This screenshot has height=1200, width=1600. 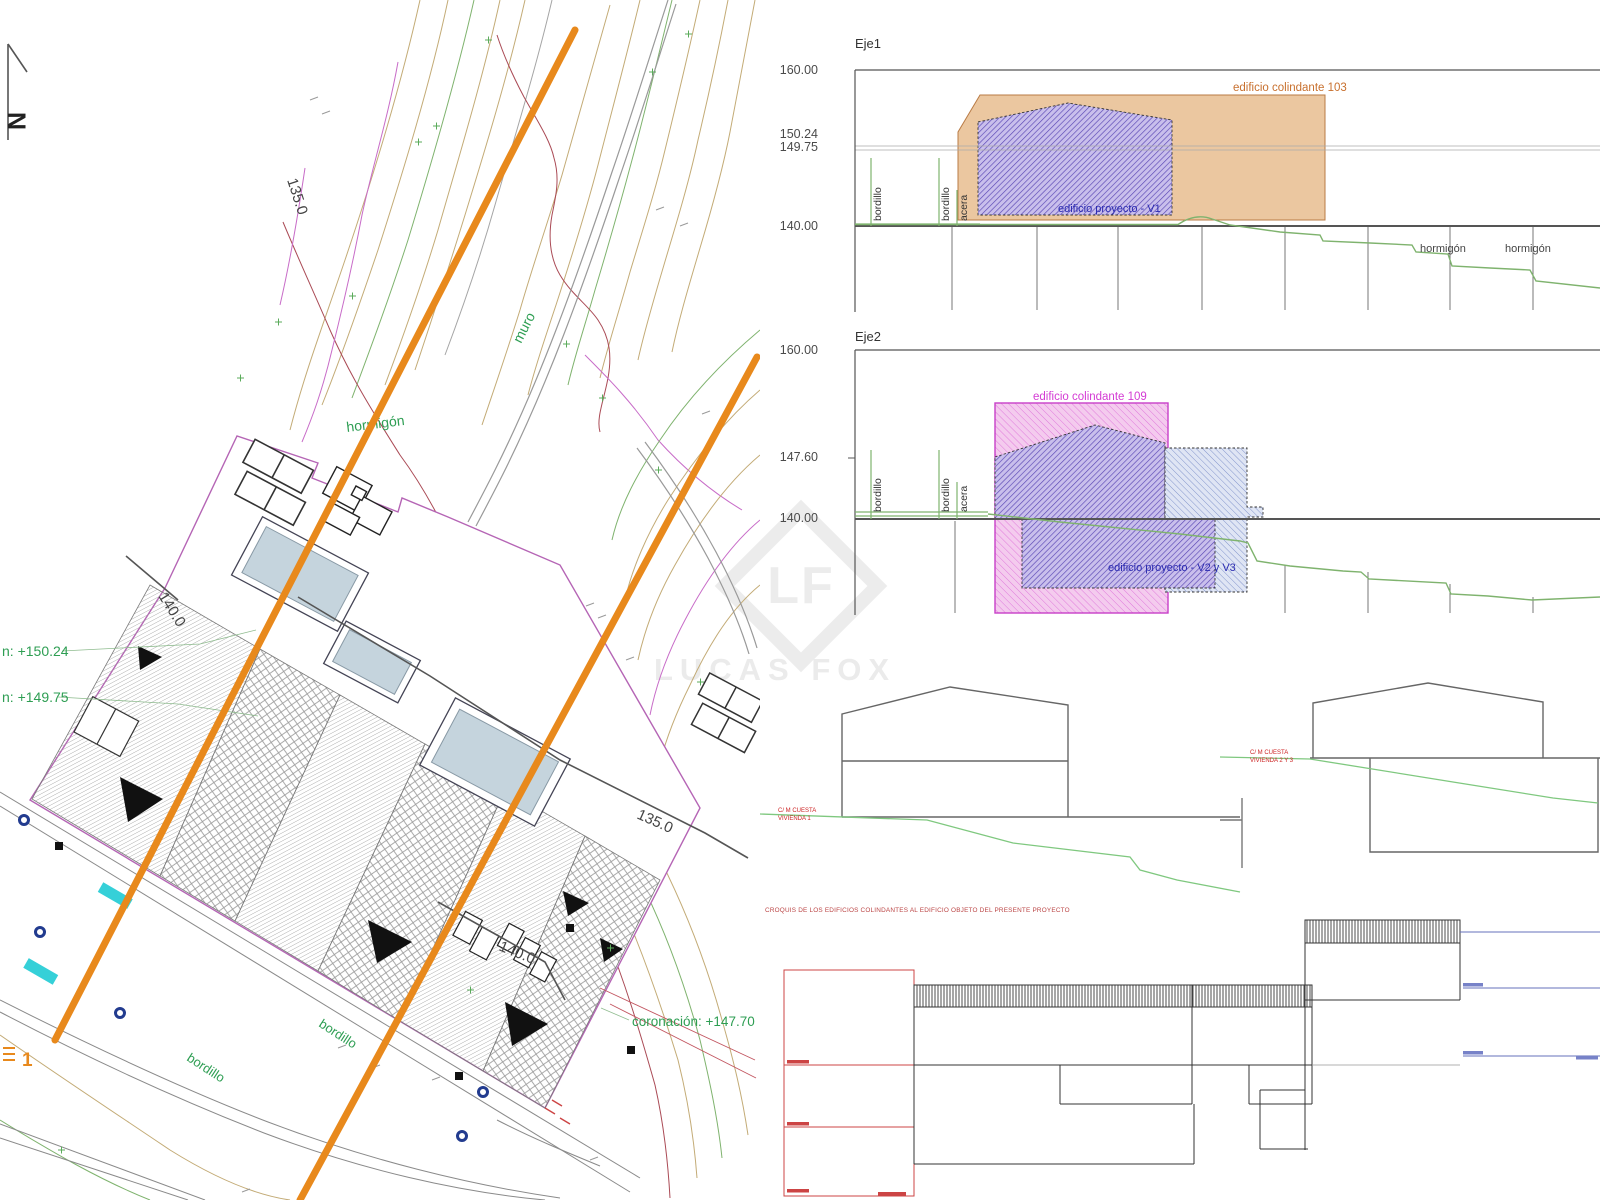 I want to click on section-eje1: Eje1 160.00 150.24 149.75 140.00, so click(x=1190, y=174).